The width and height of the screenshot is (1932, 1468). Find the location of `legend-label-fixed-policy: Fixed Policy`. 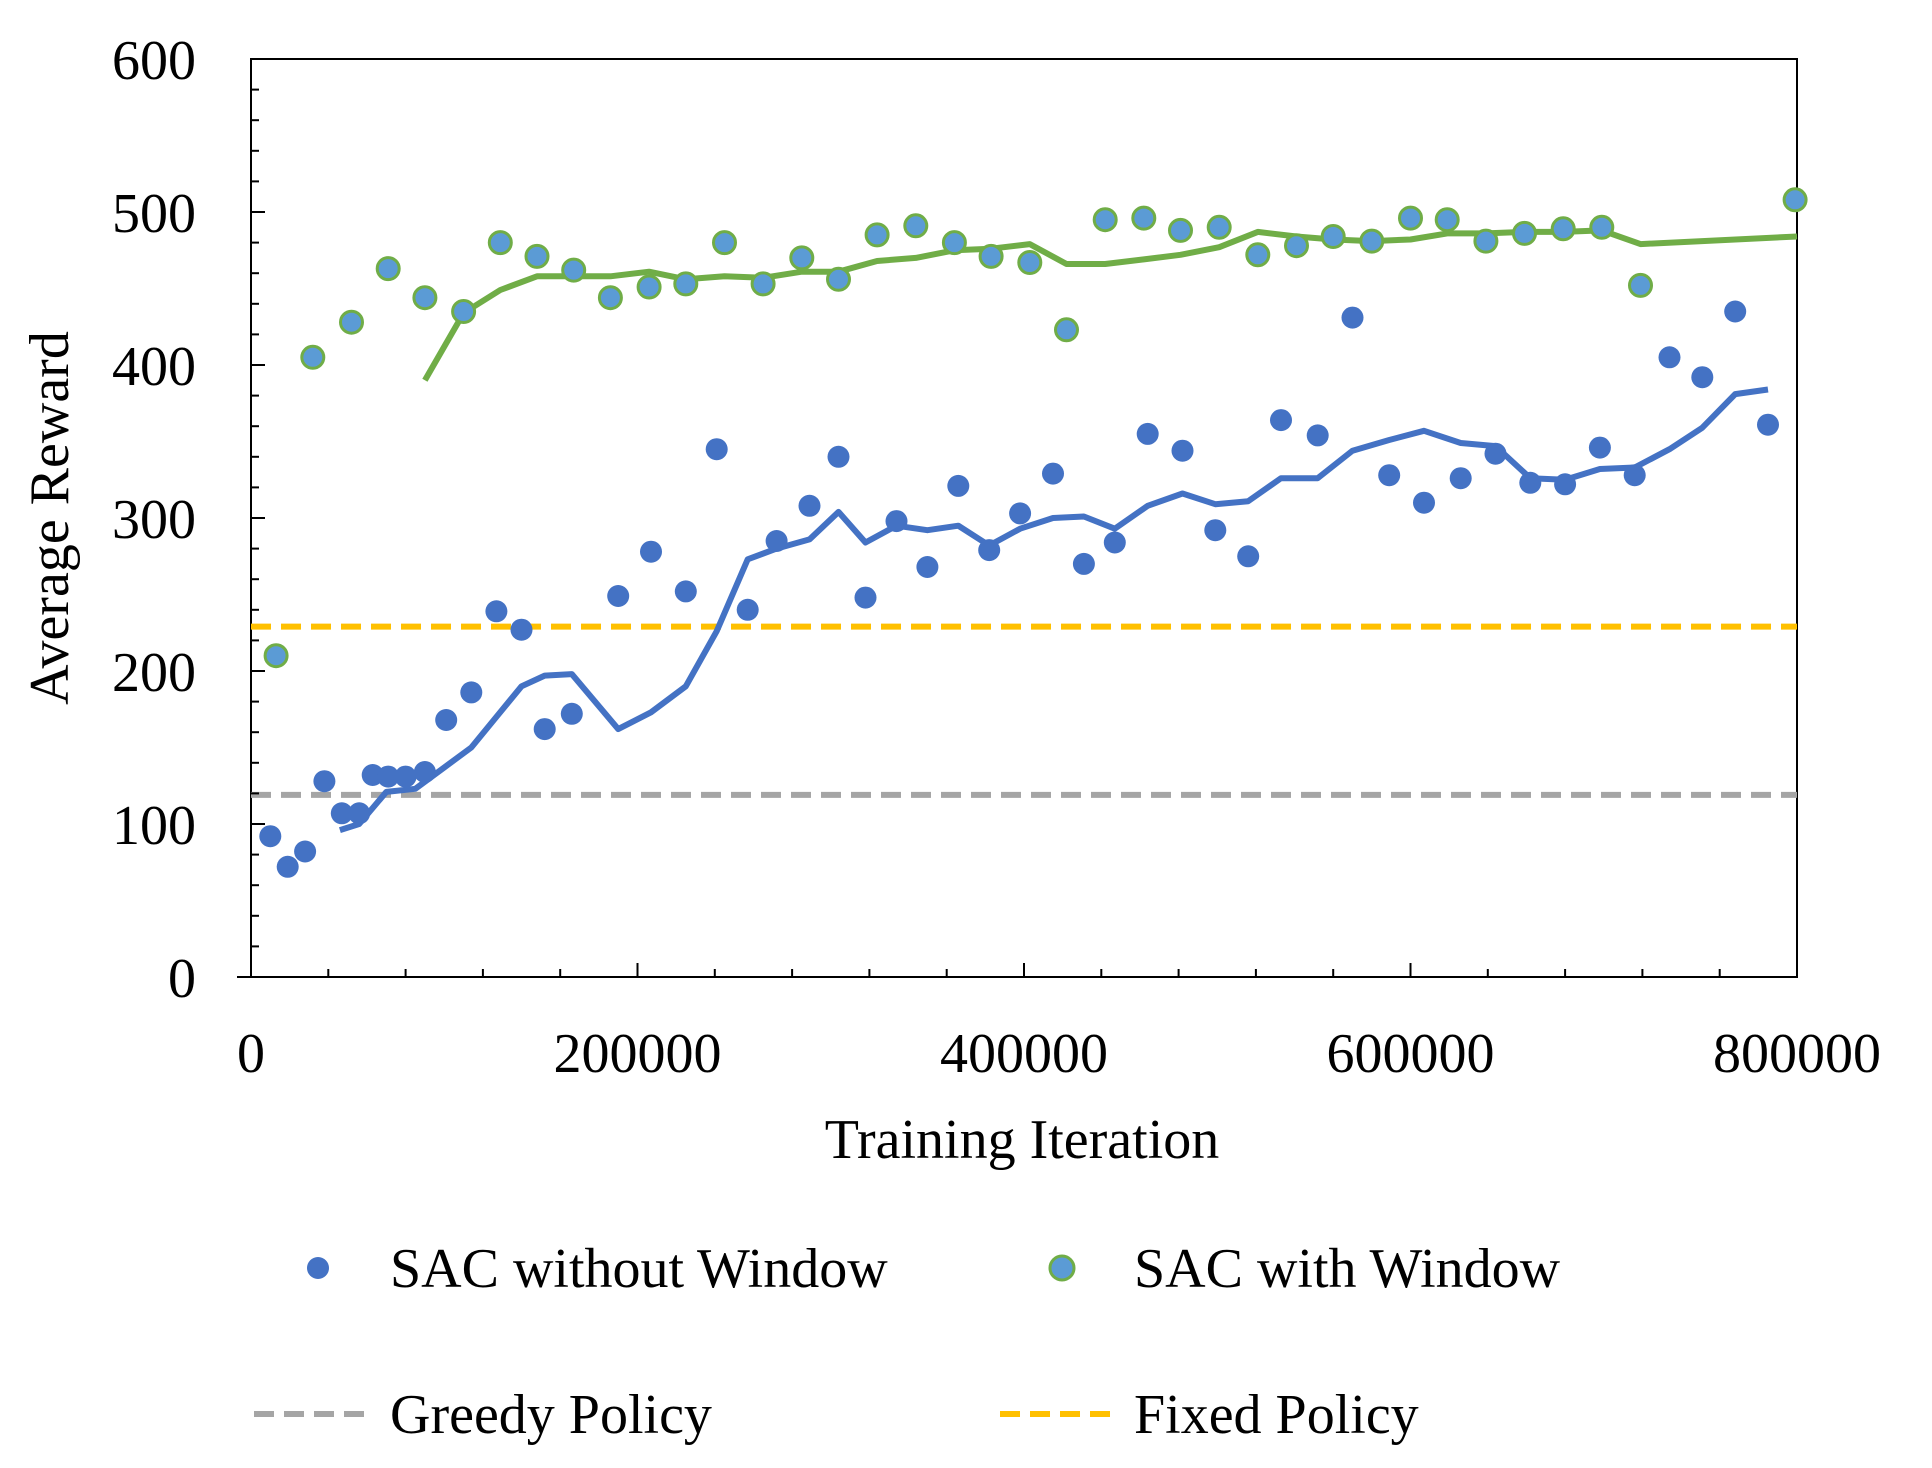

legend-label-fixed-policy: Fixed Policy is located at coordinates (1276, 1415).